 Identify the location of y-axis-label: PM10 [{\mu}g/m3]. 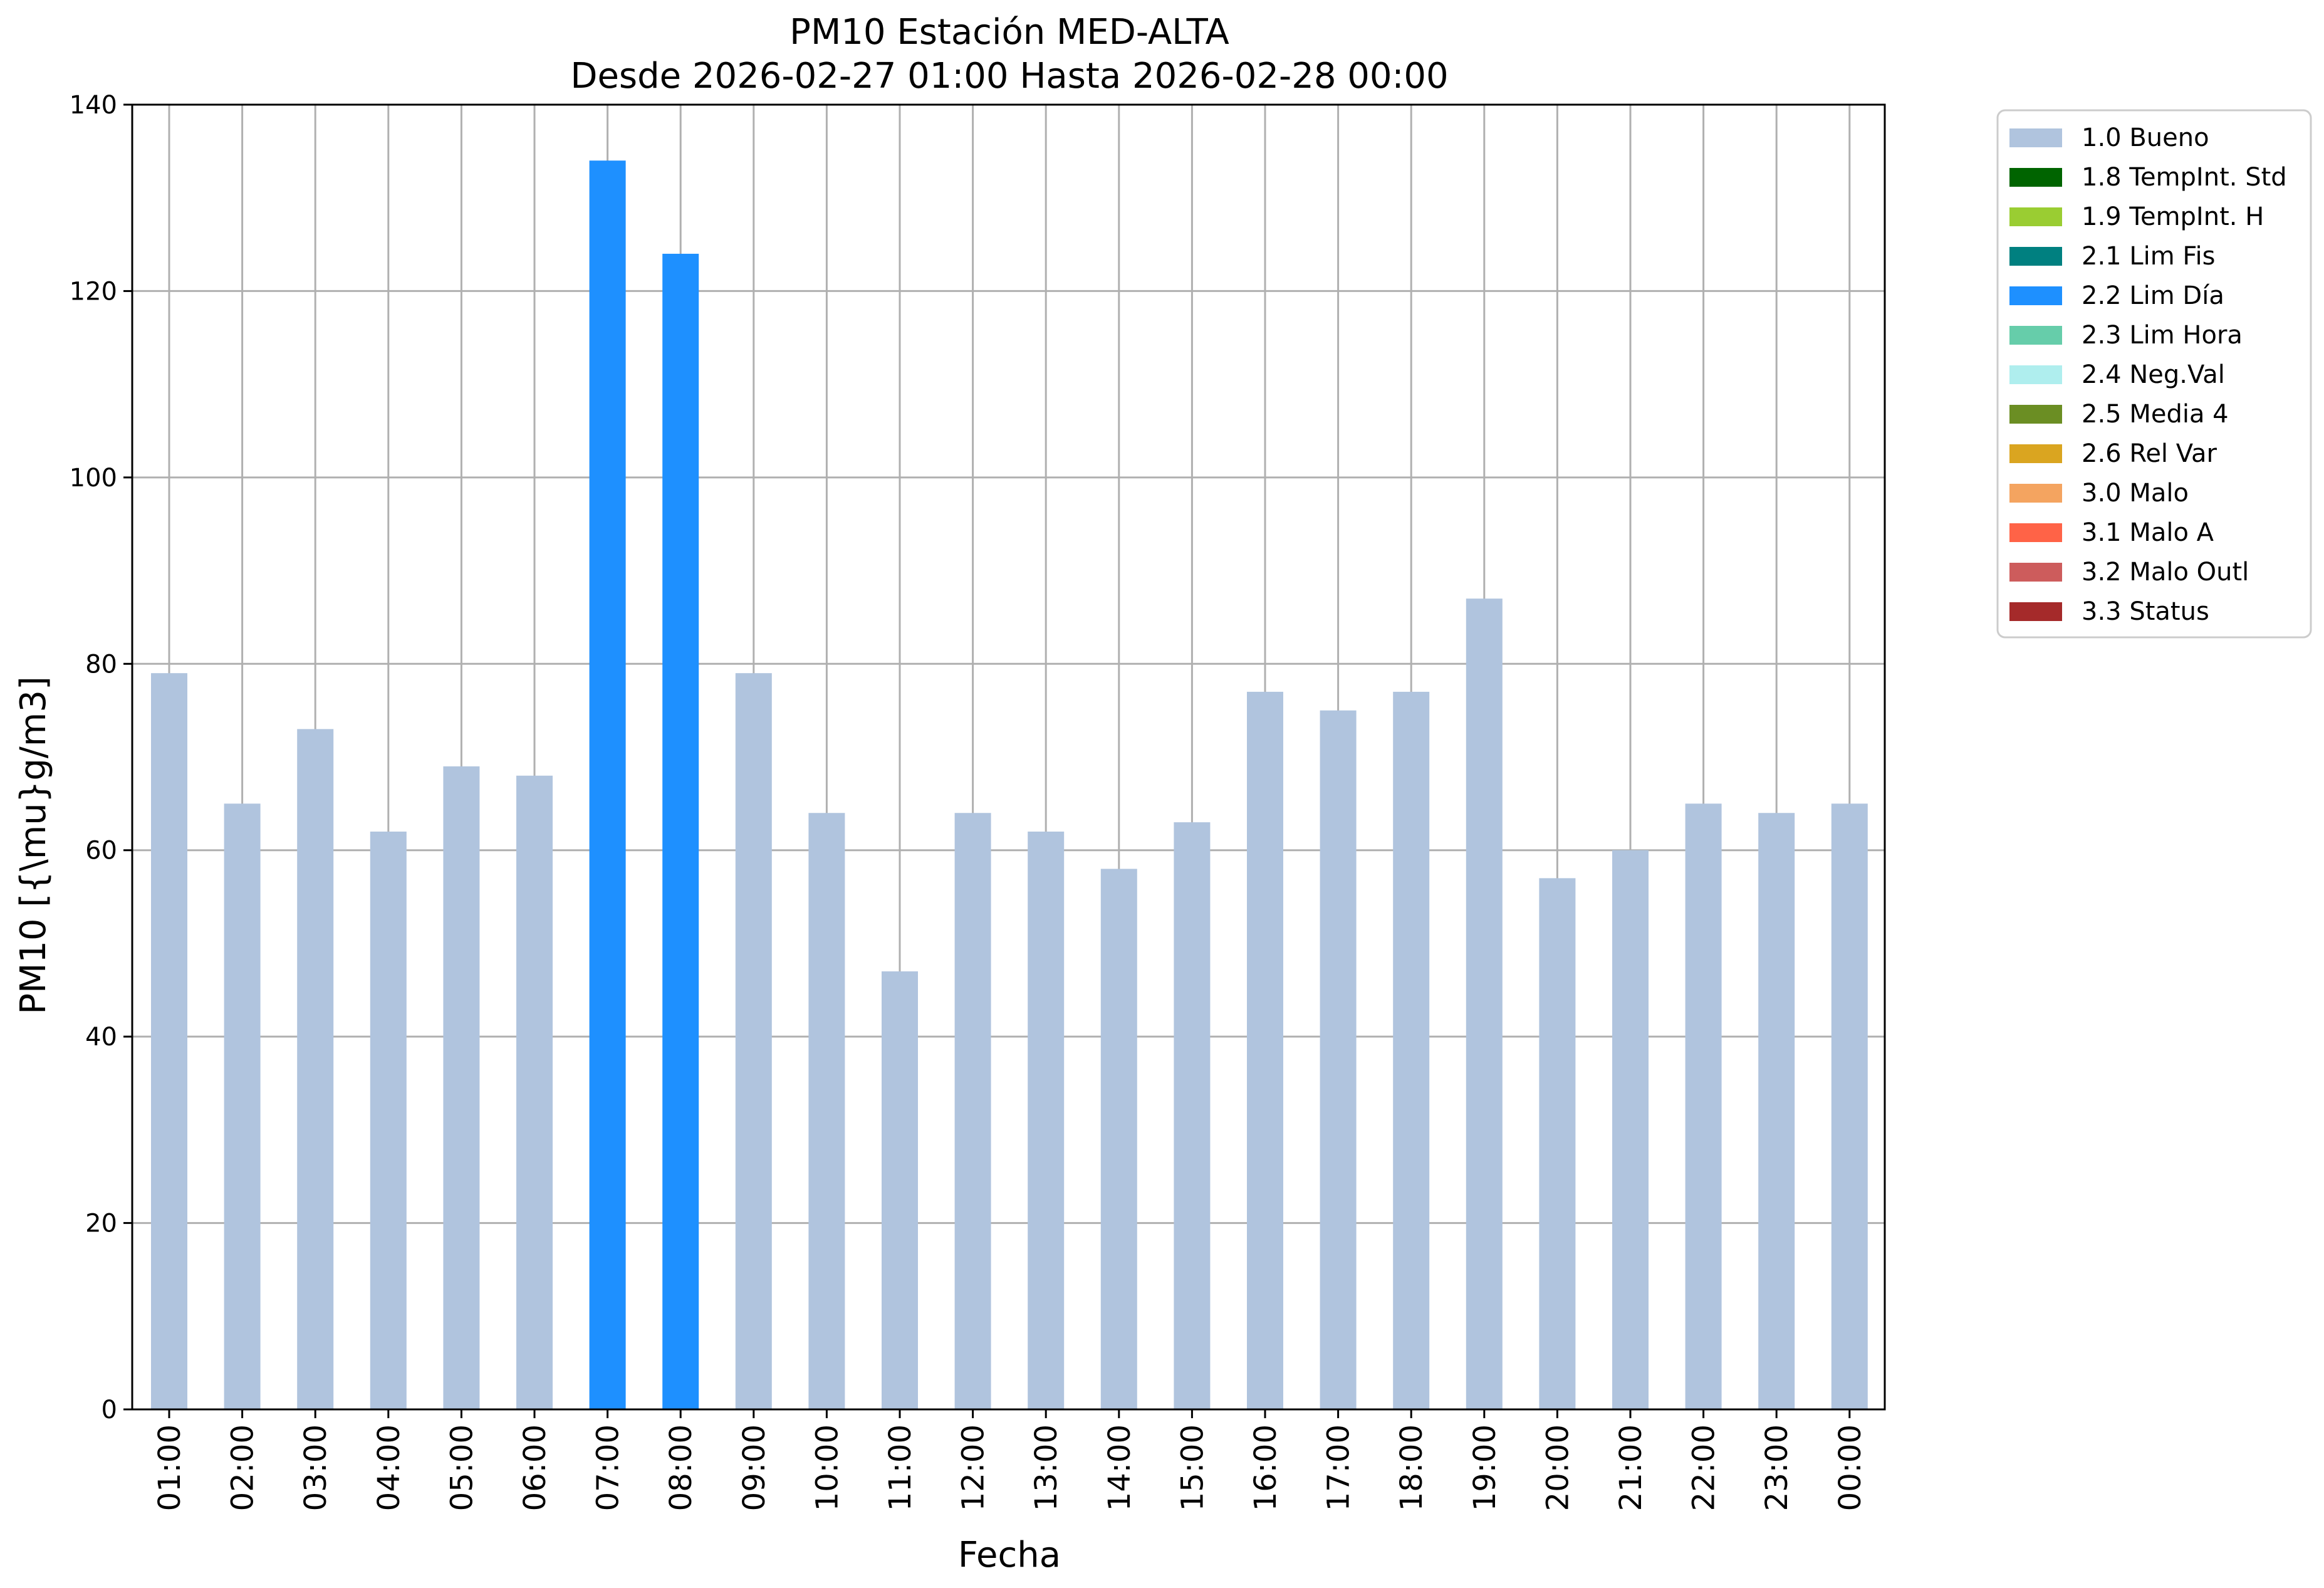
(33, 846).